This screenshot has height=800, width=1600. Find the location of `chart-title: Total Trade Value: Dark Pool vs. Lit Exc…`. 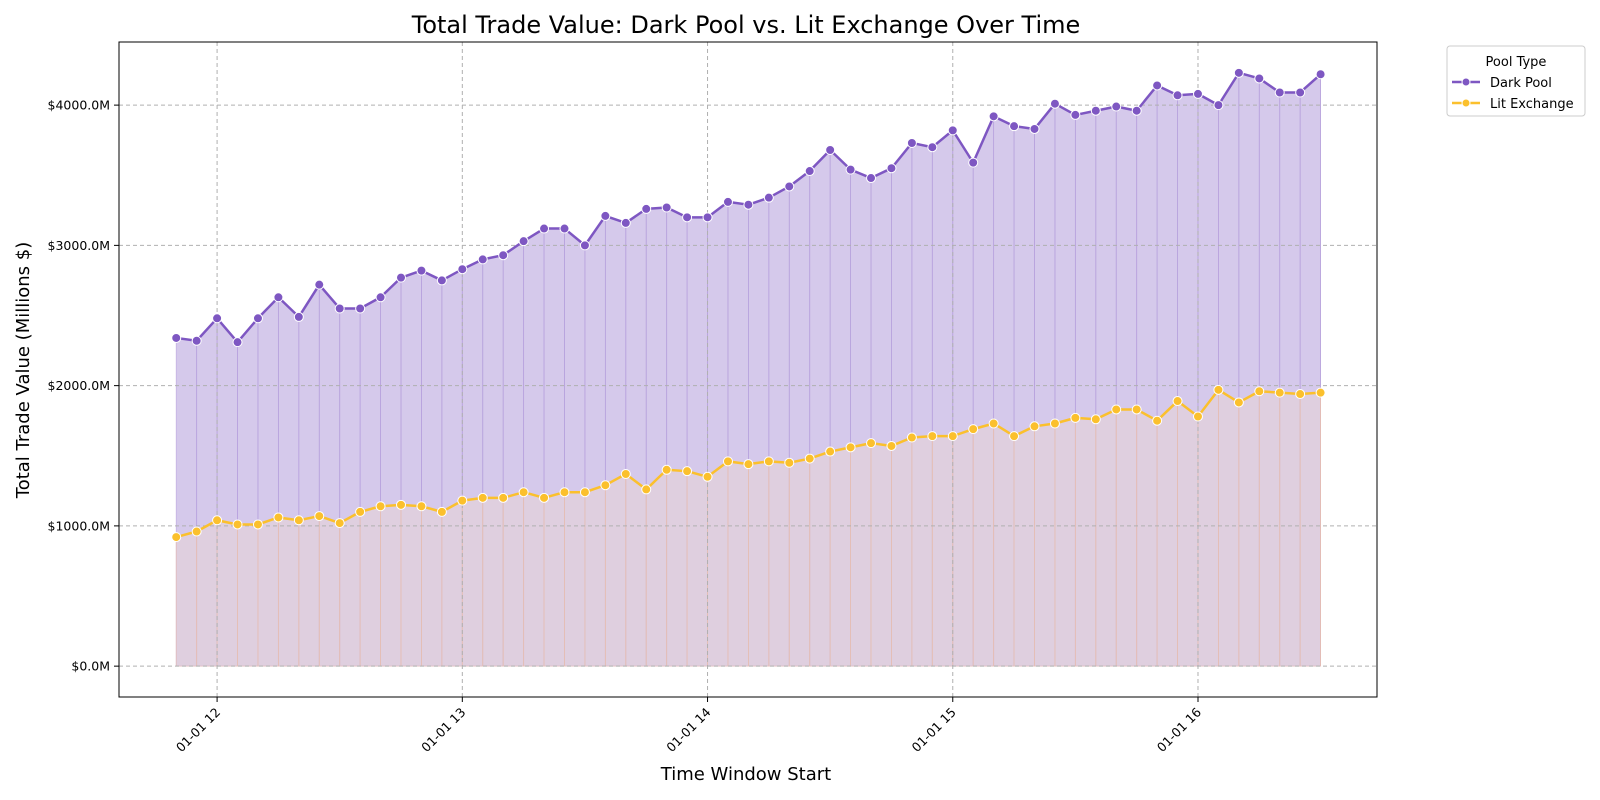

chart-title: Total Trade Value: Dark Pool vs. Lit Exc… is located at coordinates (746, 25).